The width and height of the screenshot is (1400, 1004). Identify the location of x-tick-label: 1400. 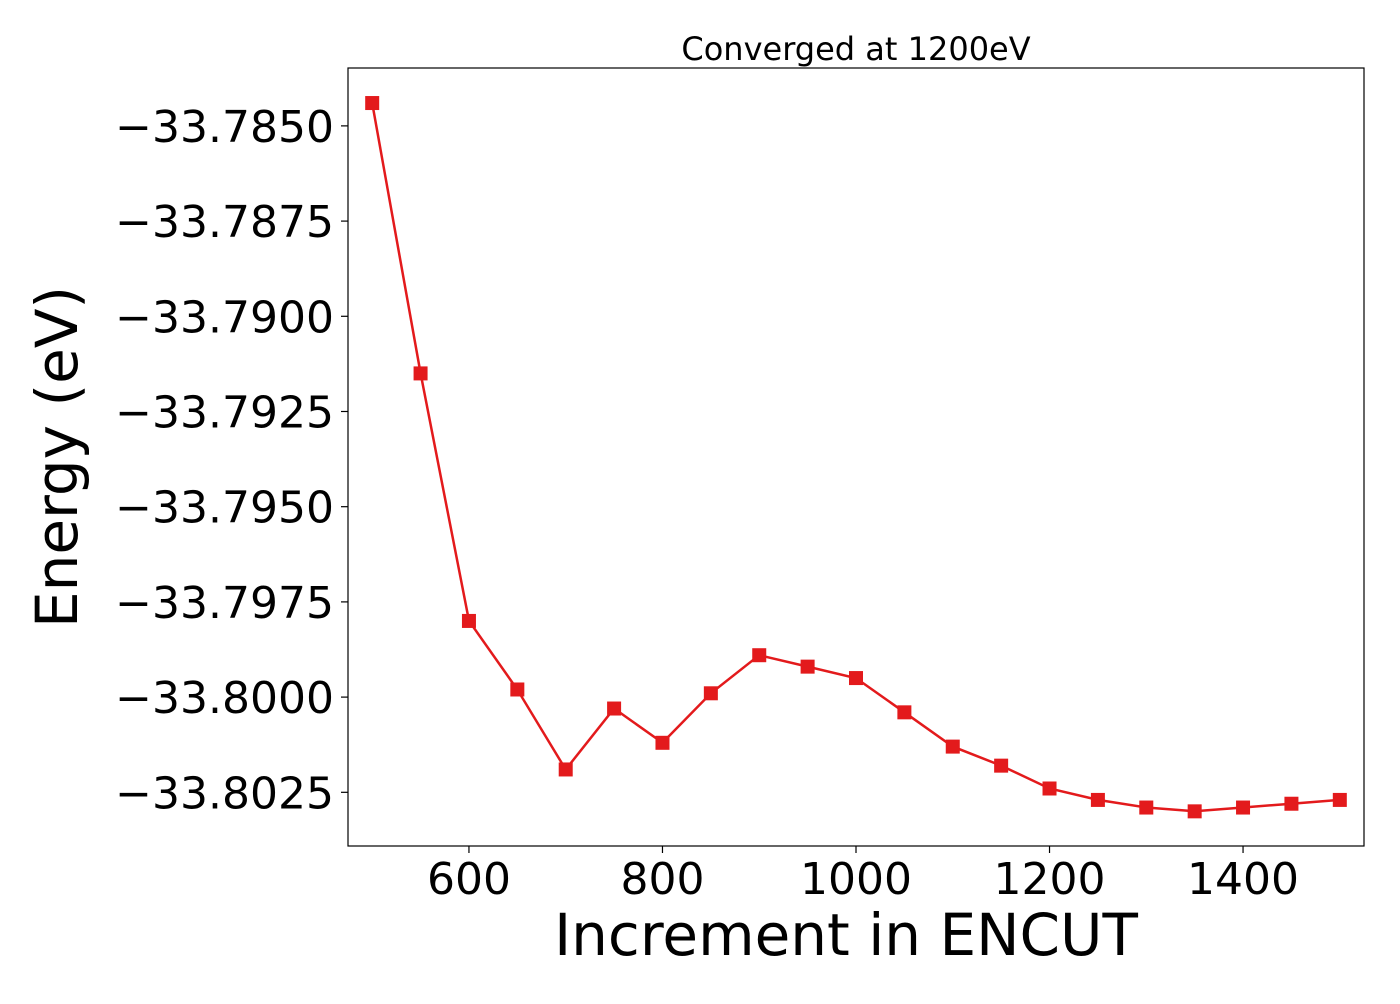
(1243, 879).